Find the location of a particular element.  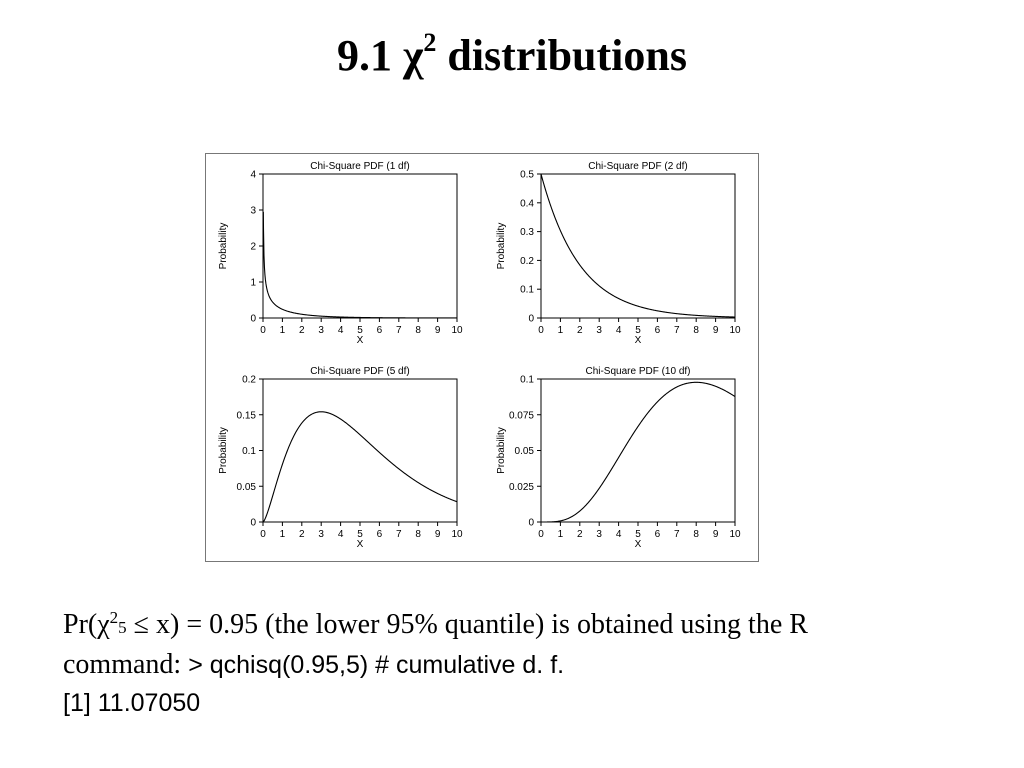

panel-title: Chi-Square PDF (2 df) is located at coordinates (637, 166).